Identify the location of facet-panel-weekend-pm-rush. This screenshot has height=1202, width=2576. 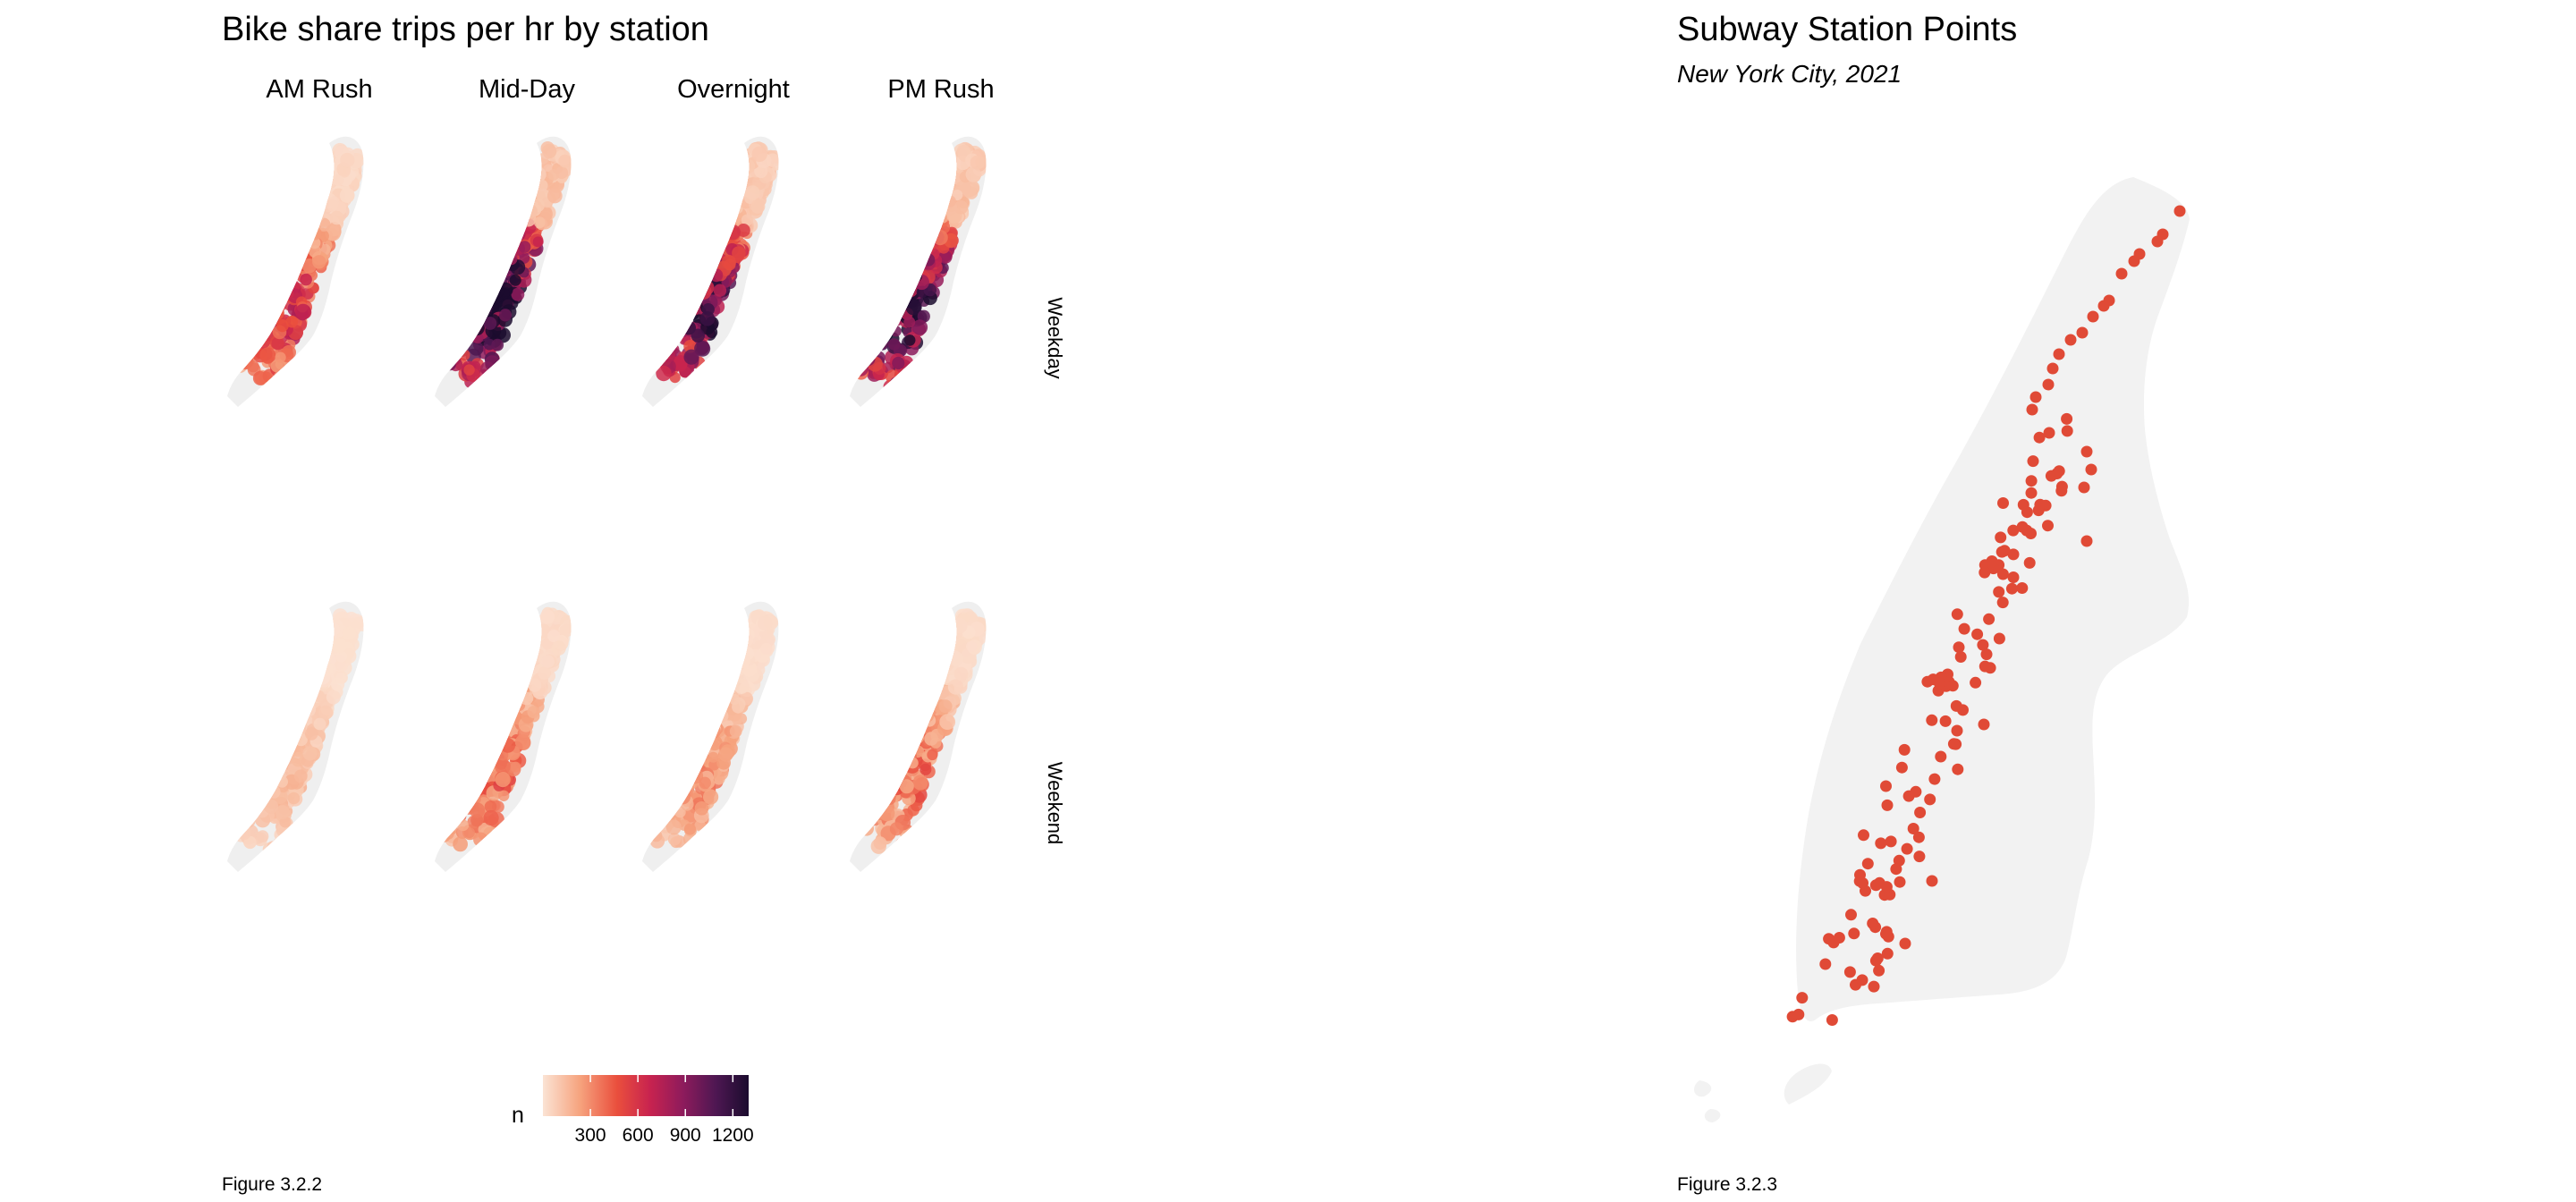
(918, 736).